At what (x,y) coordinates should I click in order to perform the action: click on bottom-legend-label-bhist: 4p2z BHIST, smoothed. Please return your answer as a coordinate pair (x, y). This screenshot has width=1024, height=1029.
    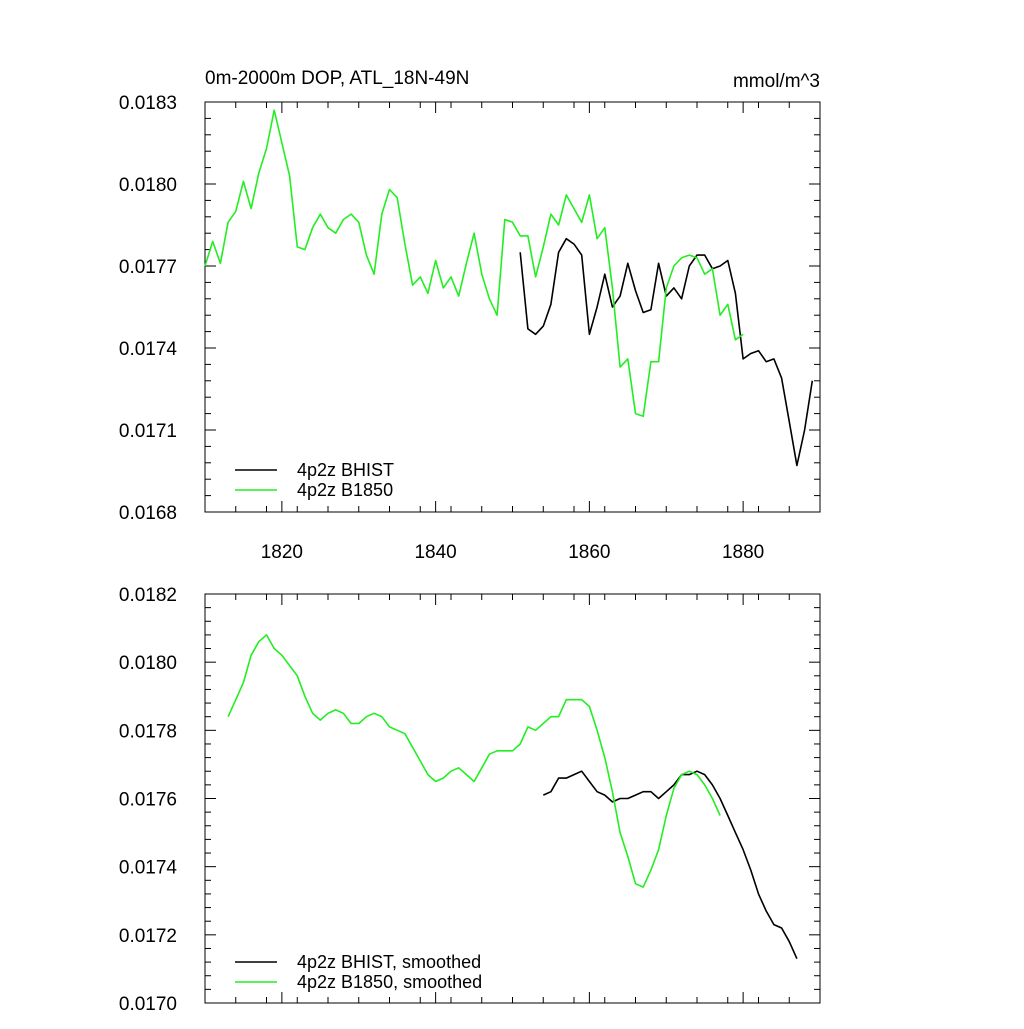
    Looking at the image, I should click on (389, 962).